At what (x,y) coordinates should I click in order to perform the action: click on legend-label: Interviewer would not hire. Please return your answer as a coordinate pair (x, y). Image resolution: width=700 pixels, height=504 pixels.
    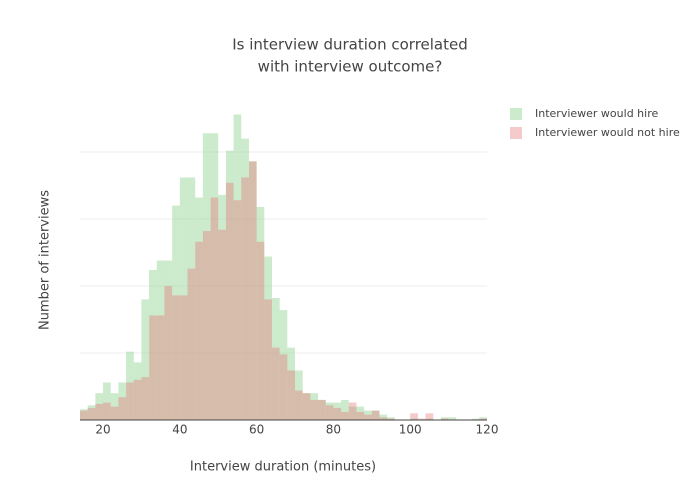
    Looking at the image, I should click on (607, 132).